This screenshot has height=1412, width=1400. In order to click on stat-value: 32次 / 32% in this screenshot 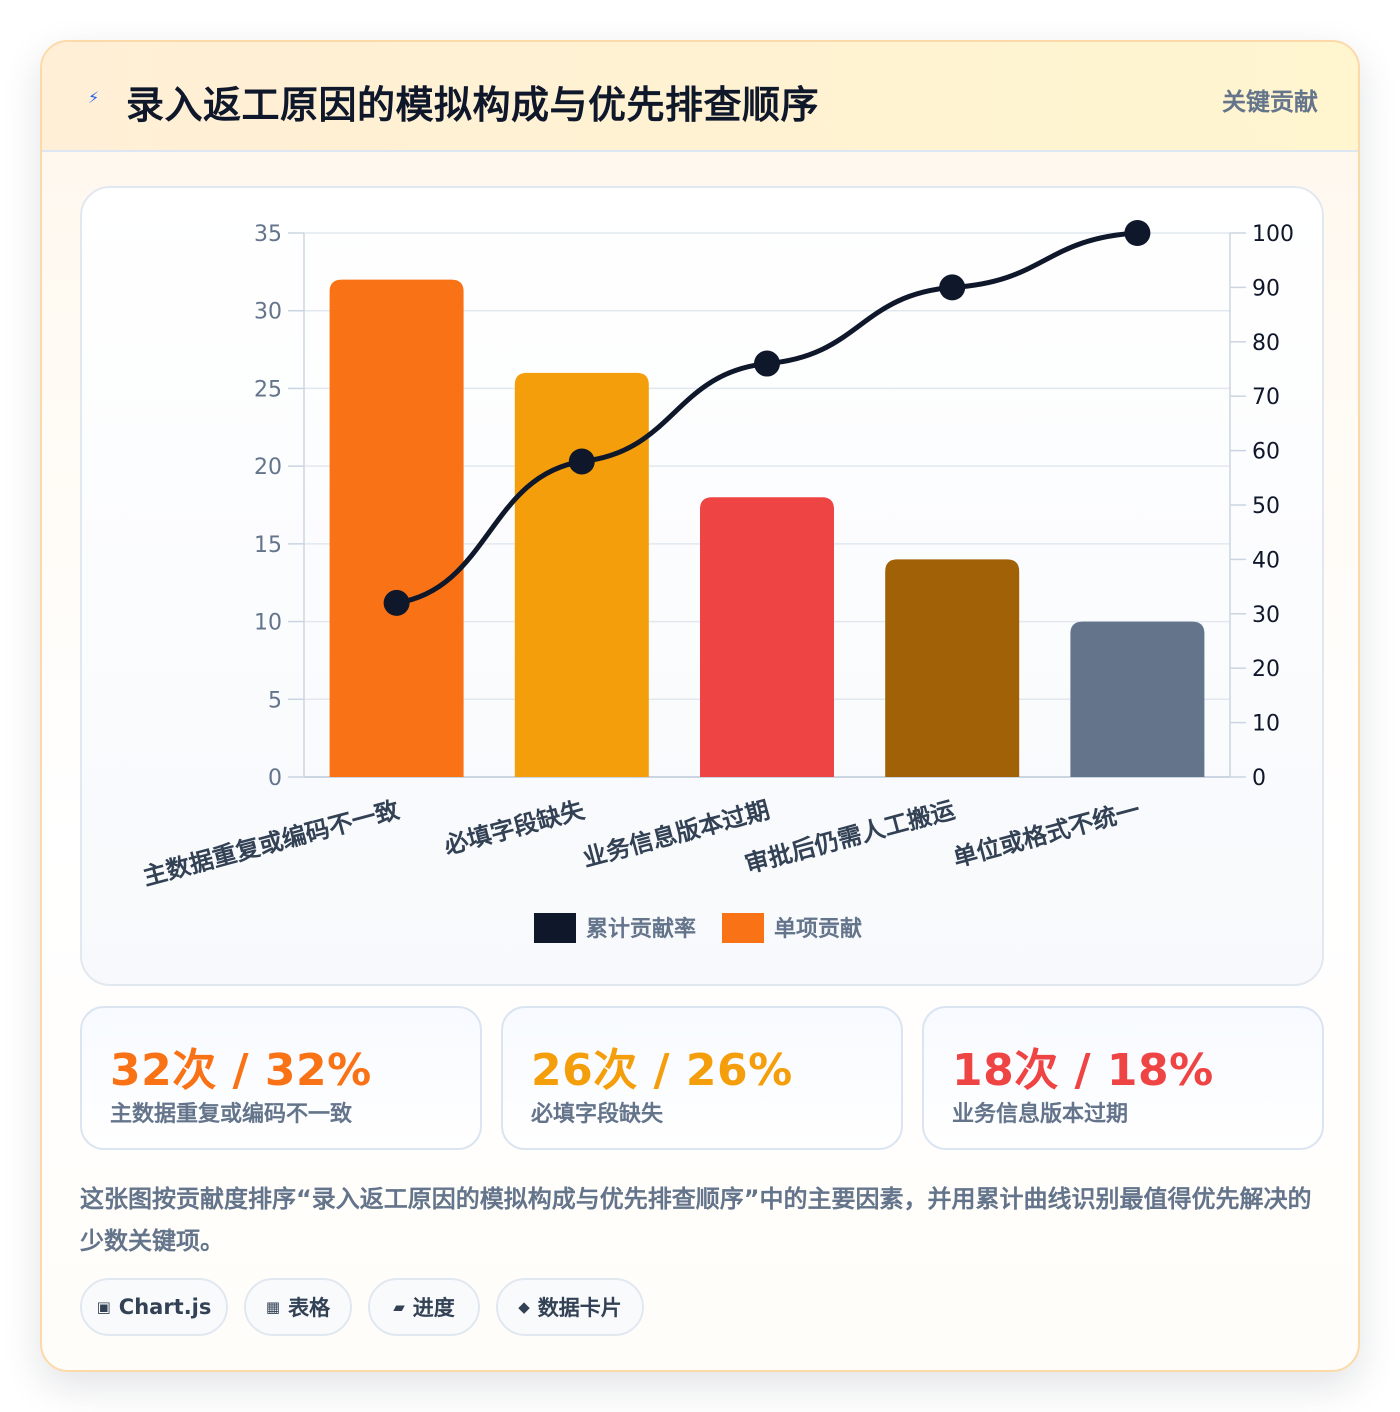, I will do `click(241, 1070)`.